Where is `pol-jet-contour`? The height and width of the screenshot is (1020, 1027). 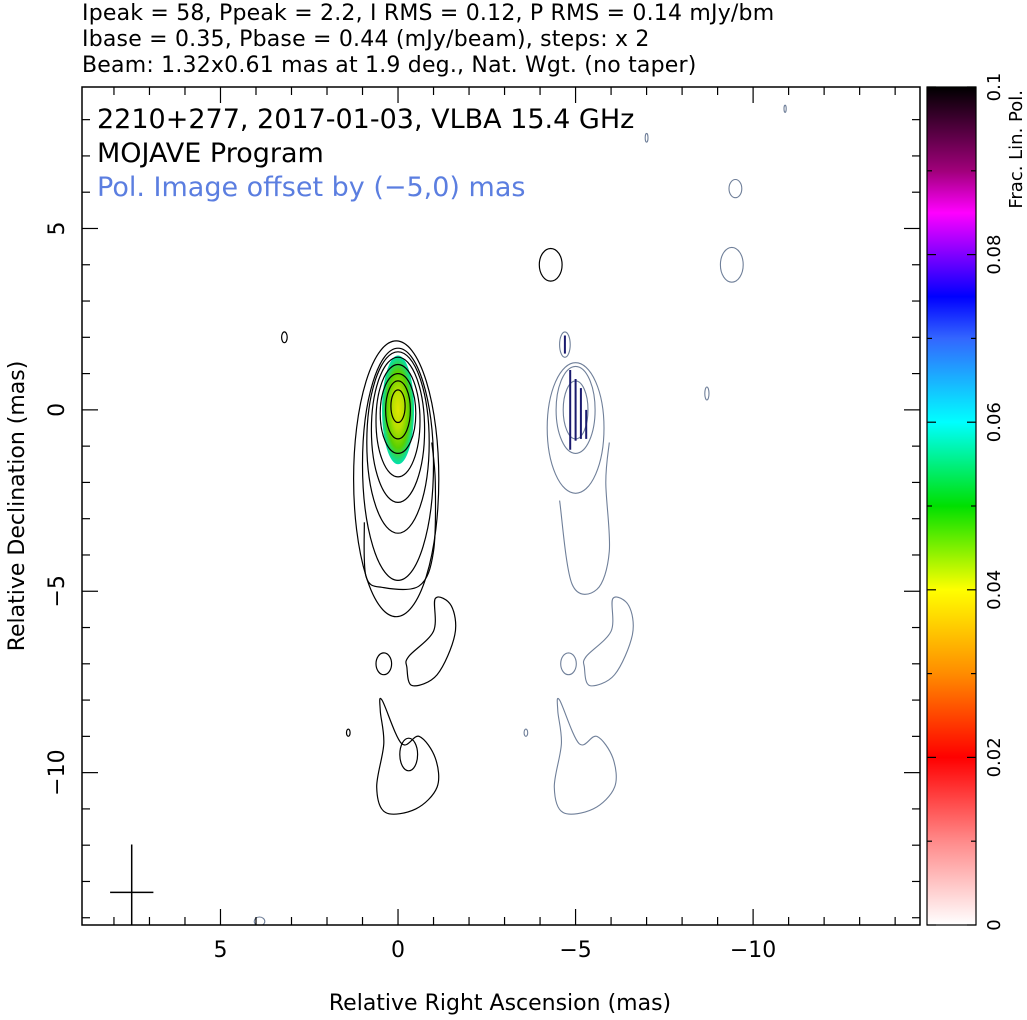 pol-jet-contour is located at coordinates (585, 518).